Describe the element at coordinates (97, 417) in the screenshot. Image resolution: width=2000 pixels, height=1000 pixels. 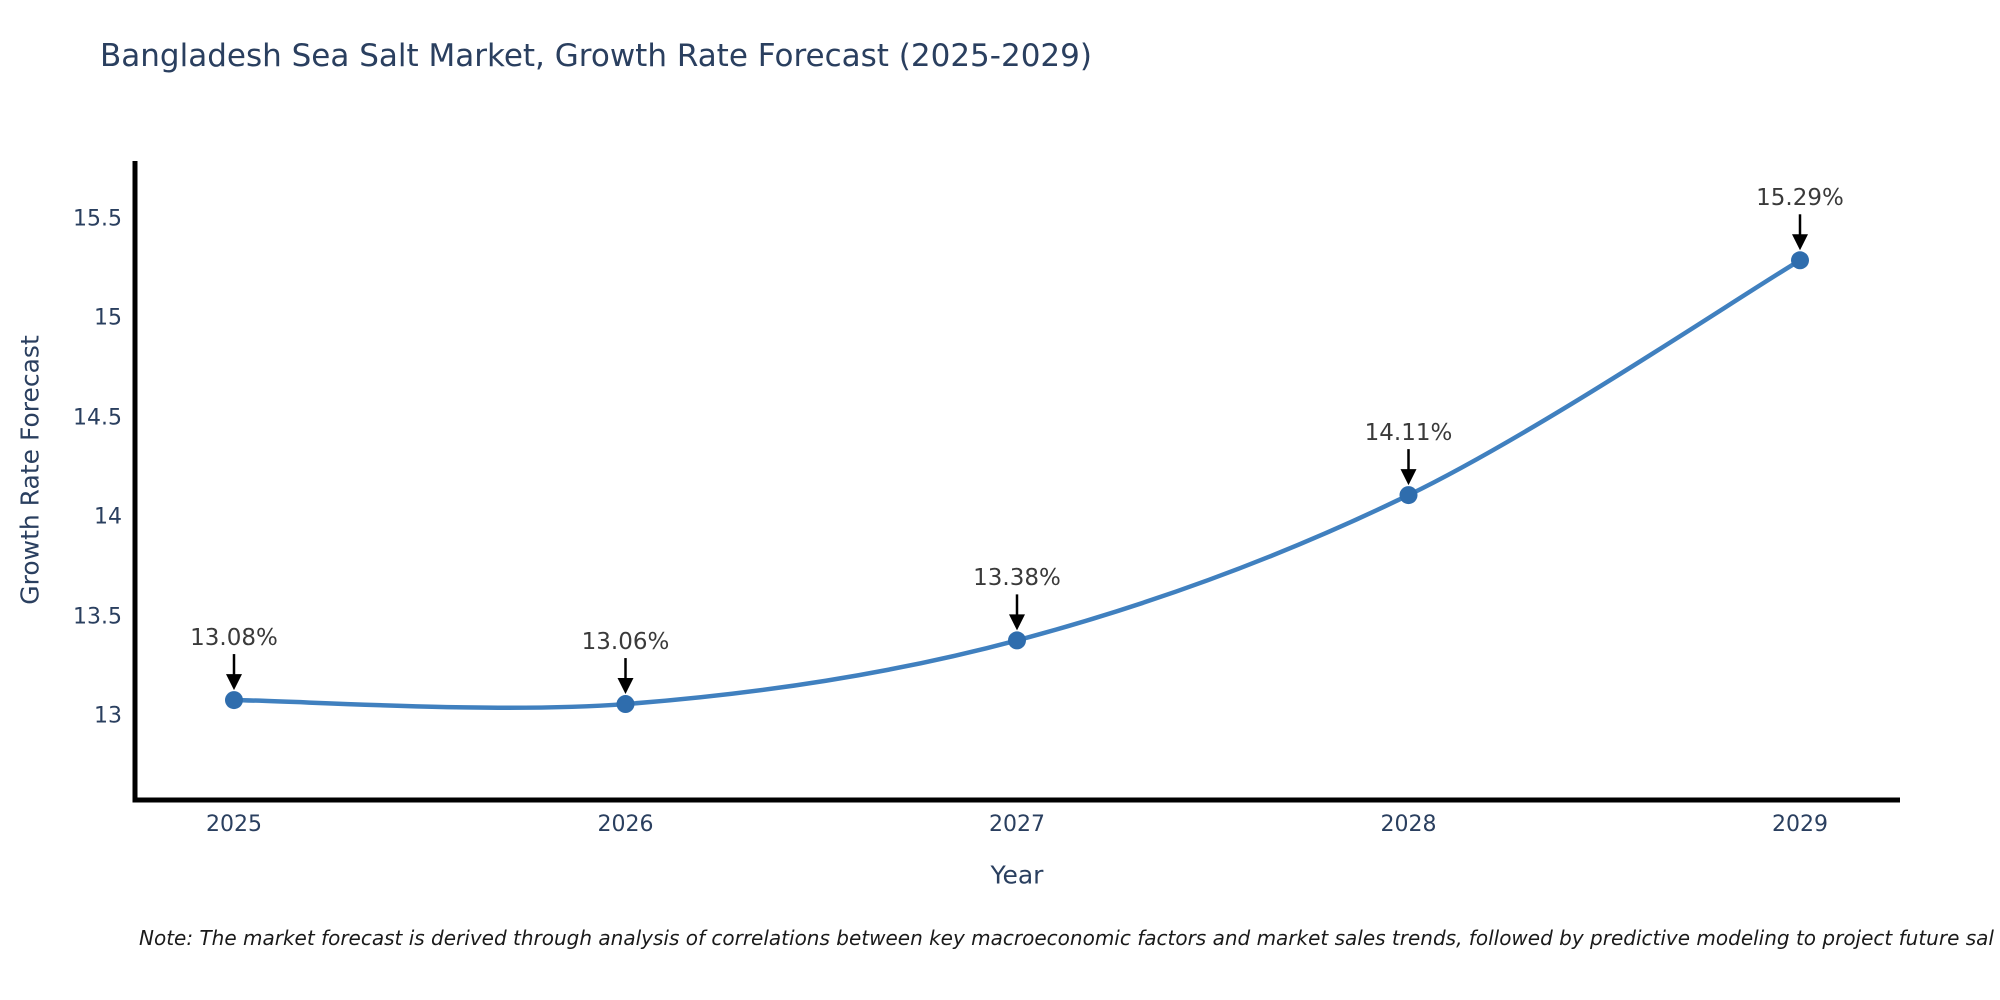
I see `y-tick-label: 14.5` at that location.